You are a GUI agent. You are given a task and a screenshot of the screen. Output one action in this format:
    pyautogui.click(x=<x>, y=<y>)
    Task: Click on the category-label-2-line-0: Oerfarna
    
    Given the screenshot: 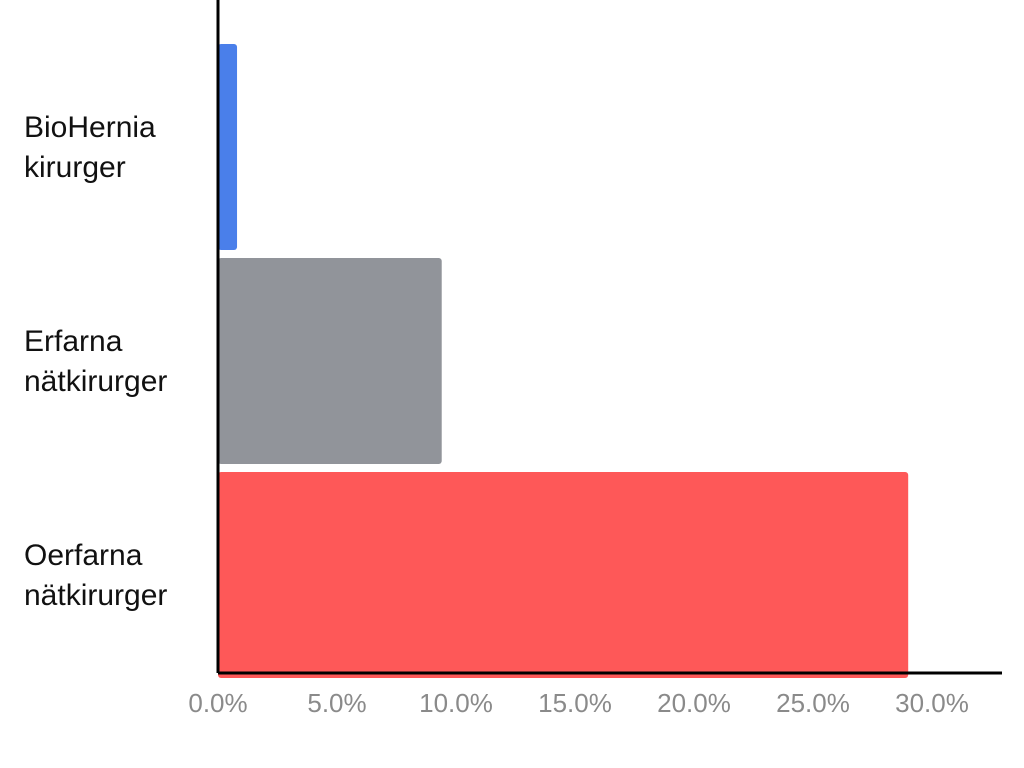 What is the action you would take?
    pyautogui.click(x=83, y=555)
    